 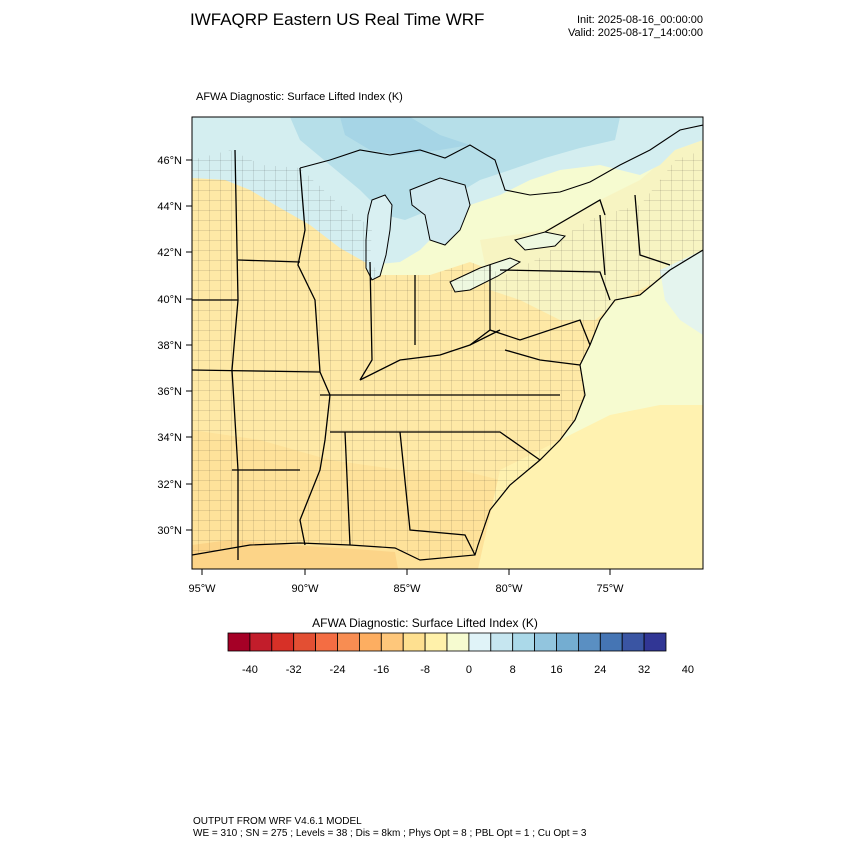 What do you see at coordinates (294, 670) in the screenshot?
I see `colorbar-tick-label: -32` at bounding box center [294, 670].